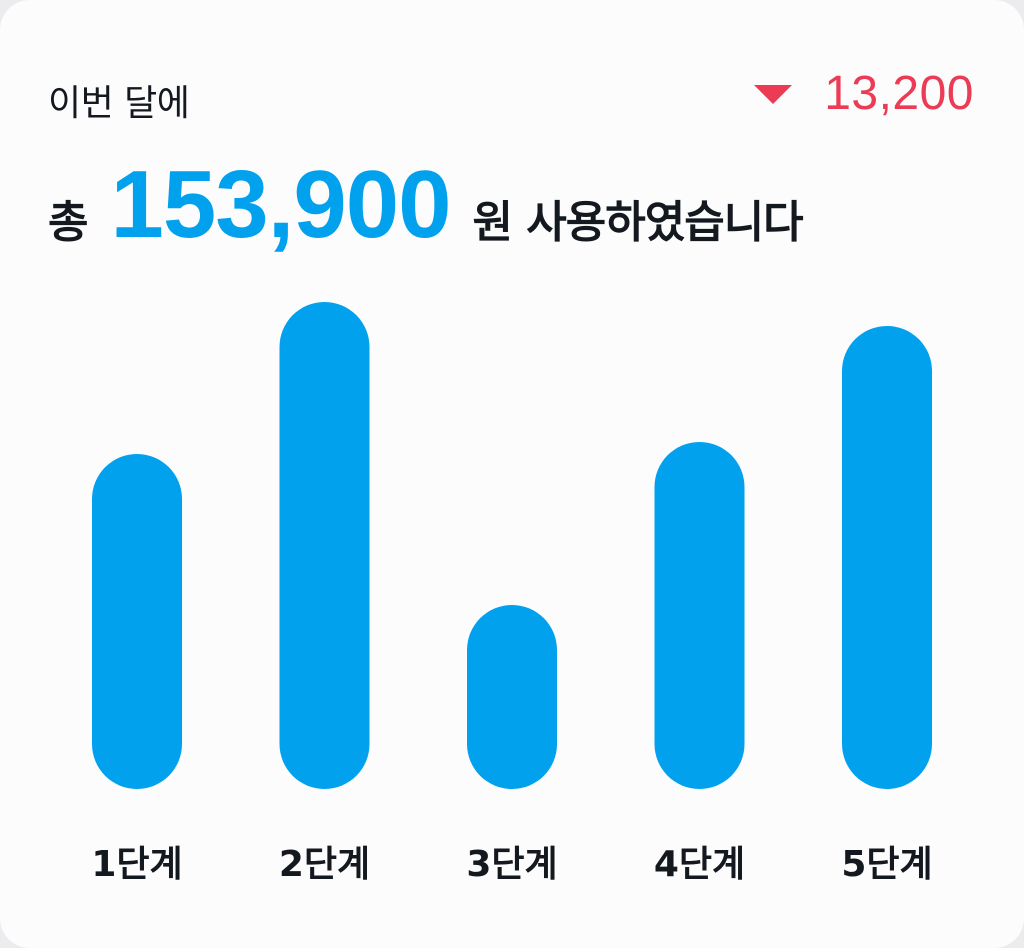 This screenshot has height=948, width=1024. Describe the element at coordinates (699, 864) in the screenshot. I see `bar-label-4: 4단계` at that location.